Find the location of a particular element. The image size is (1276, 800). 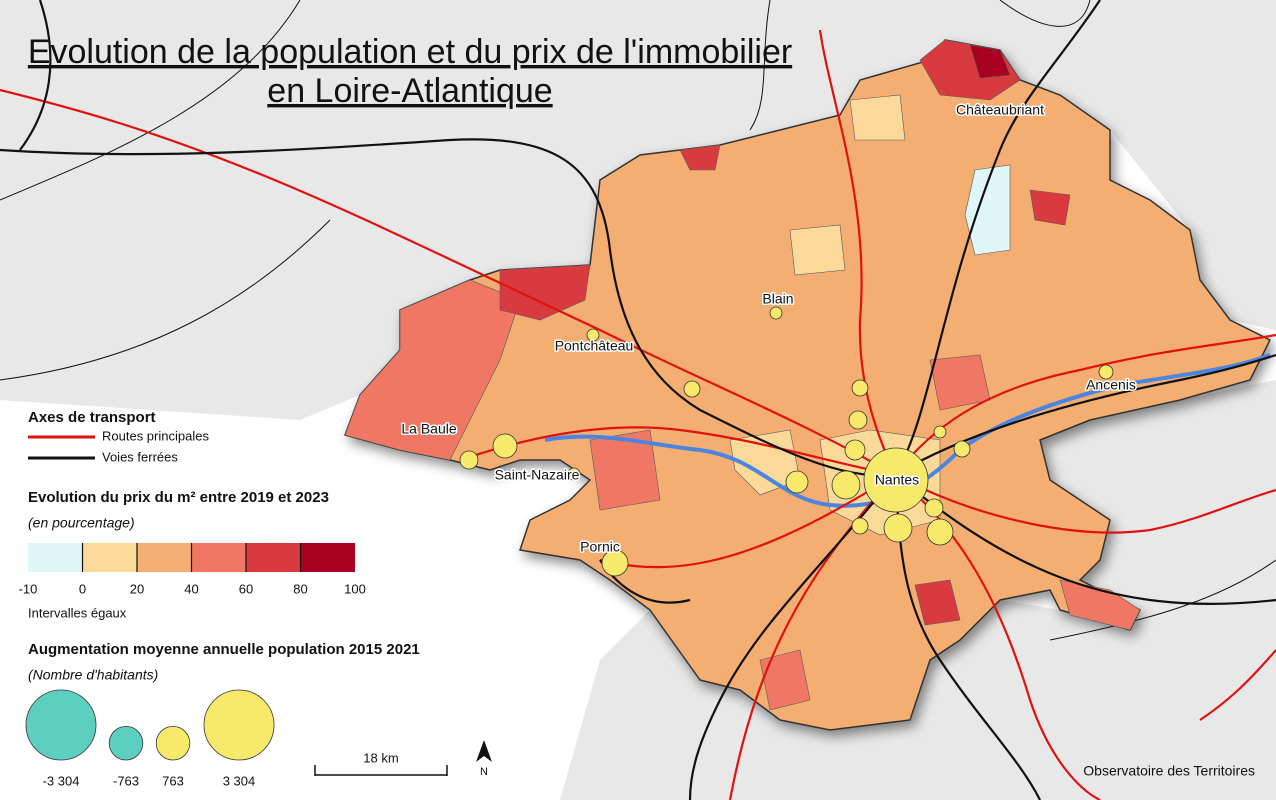

city-label: Blain is located at coordinates (777, 299).